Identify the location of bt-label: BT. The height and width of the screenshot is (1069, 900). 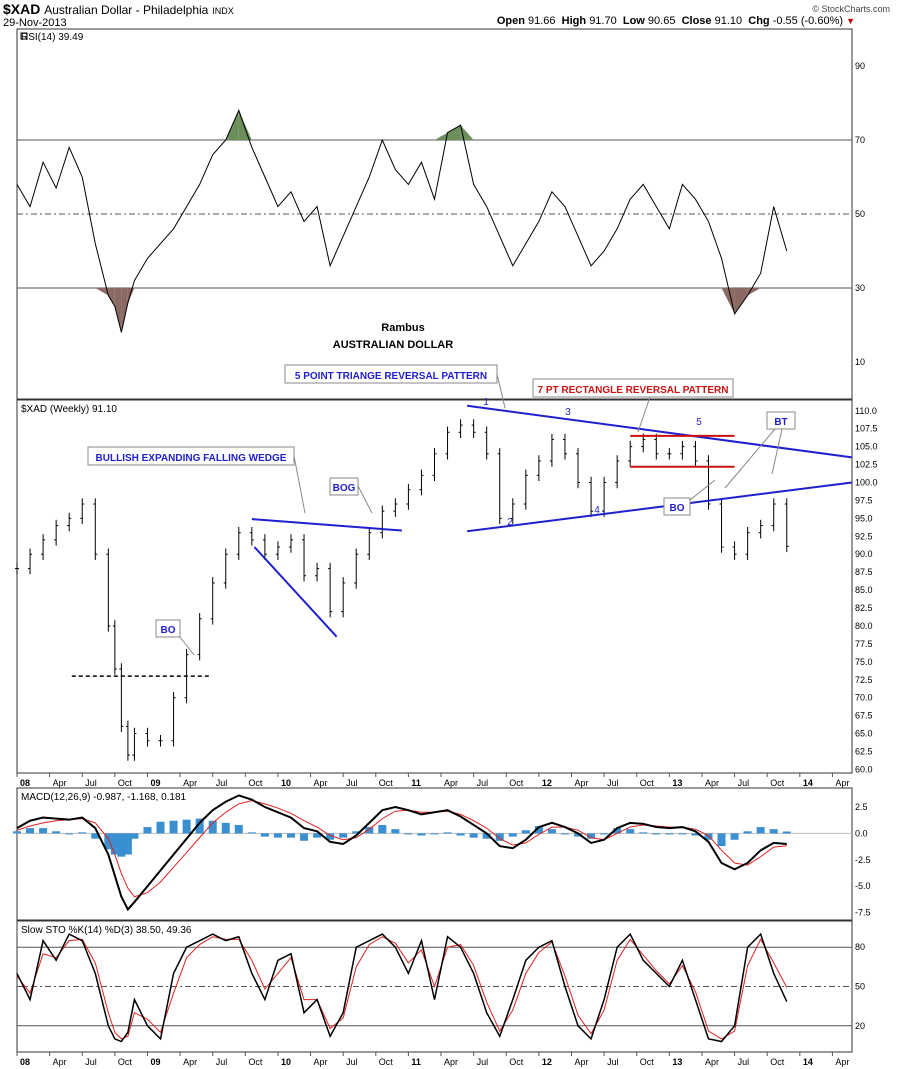
(780, 422).